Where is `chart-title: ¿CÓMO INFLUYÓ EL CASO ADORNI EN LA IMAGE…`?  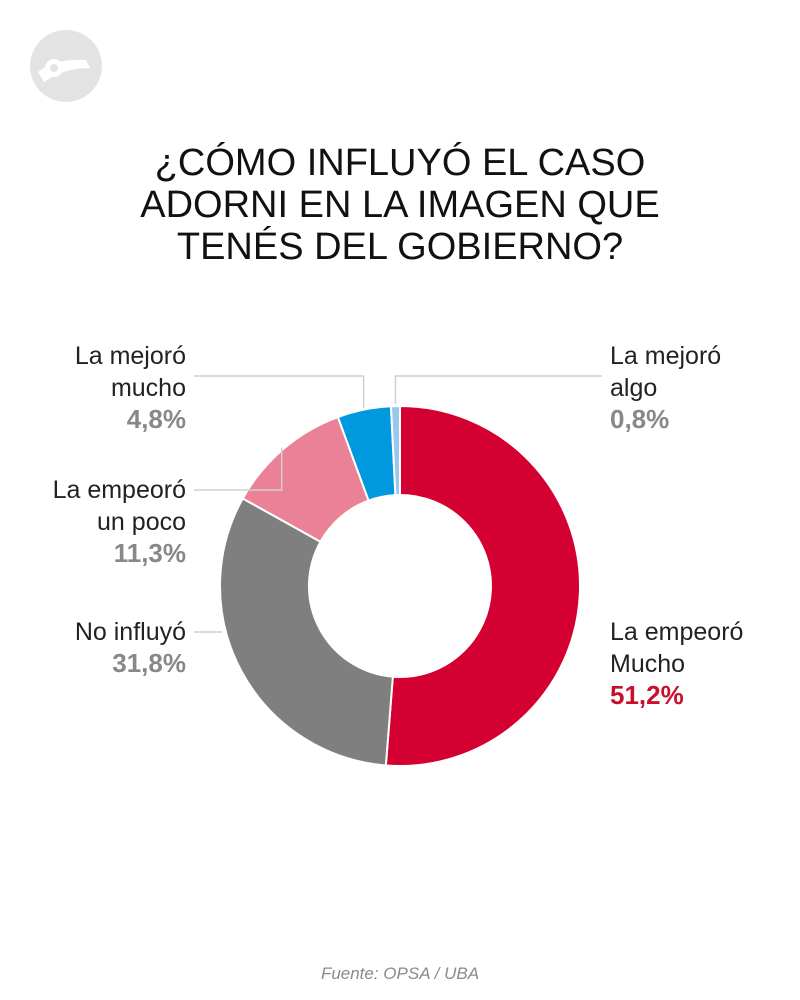 chart-title: ¿CÓMO INFLUYÓ EL CASO ADORNI EN LA IMAGE… is located at coordinates (400, 205).